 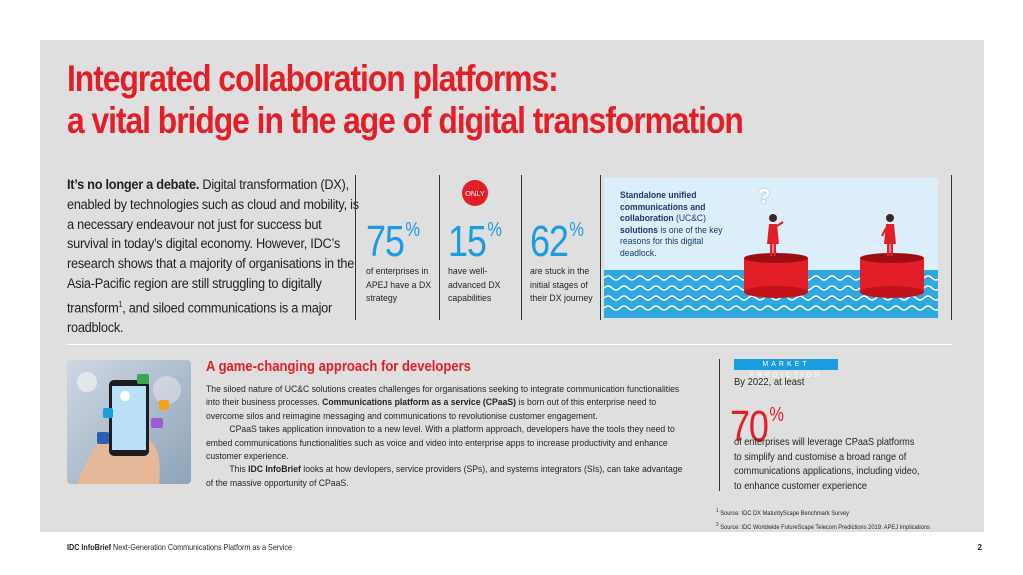 What do you see at coordinates (133, 185) in the screenshot?
I see `intro-lead: It’s no longer a debate.` at bounding box center [133, 185].